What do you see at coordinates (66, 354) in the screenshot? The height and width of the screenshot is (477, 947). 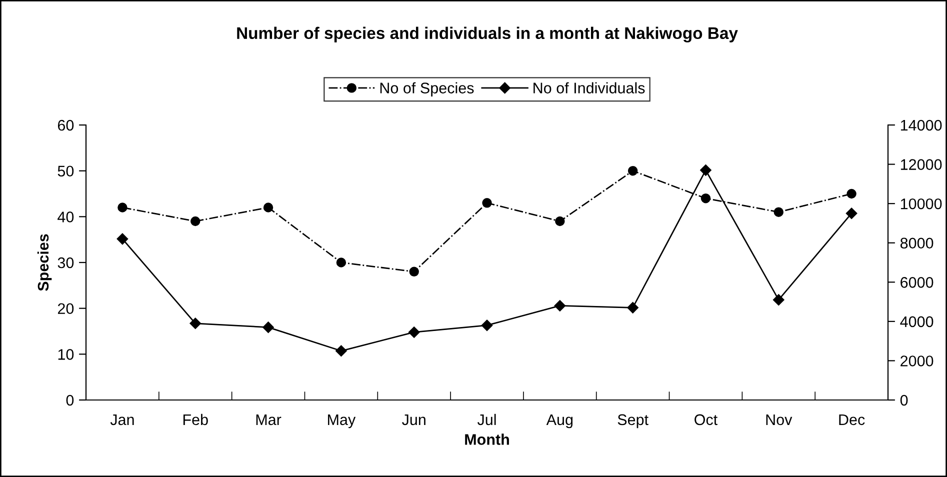 I see `y-tick-label: 10` at bounding box center [66, 354].